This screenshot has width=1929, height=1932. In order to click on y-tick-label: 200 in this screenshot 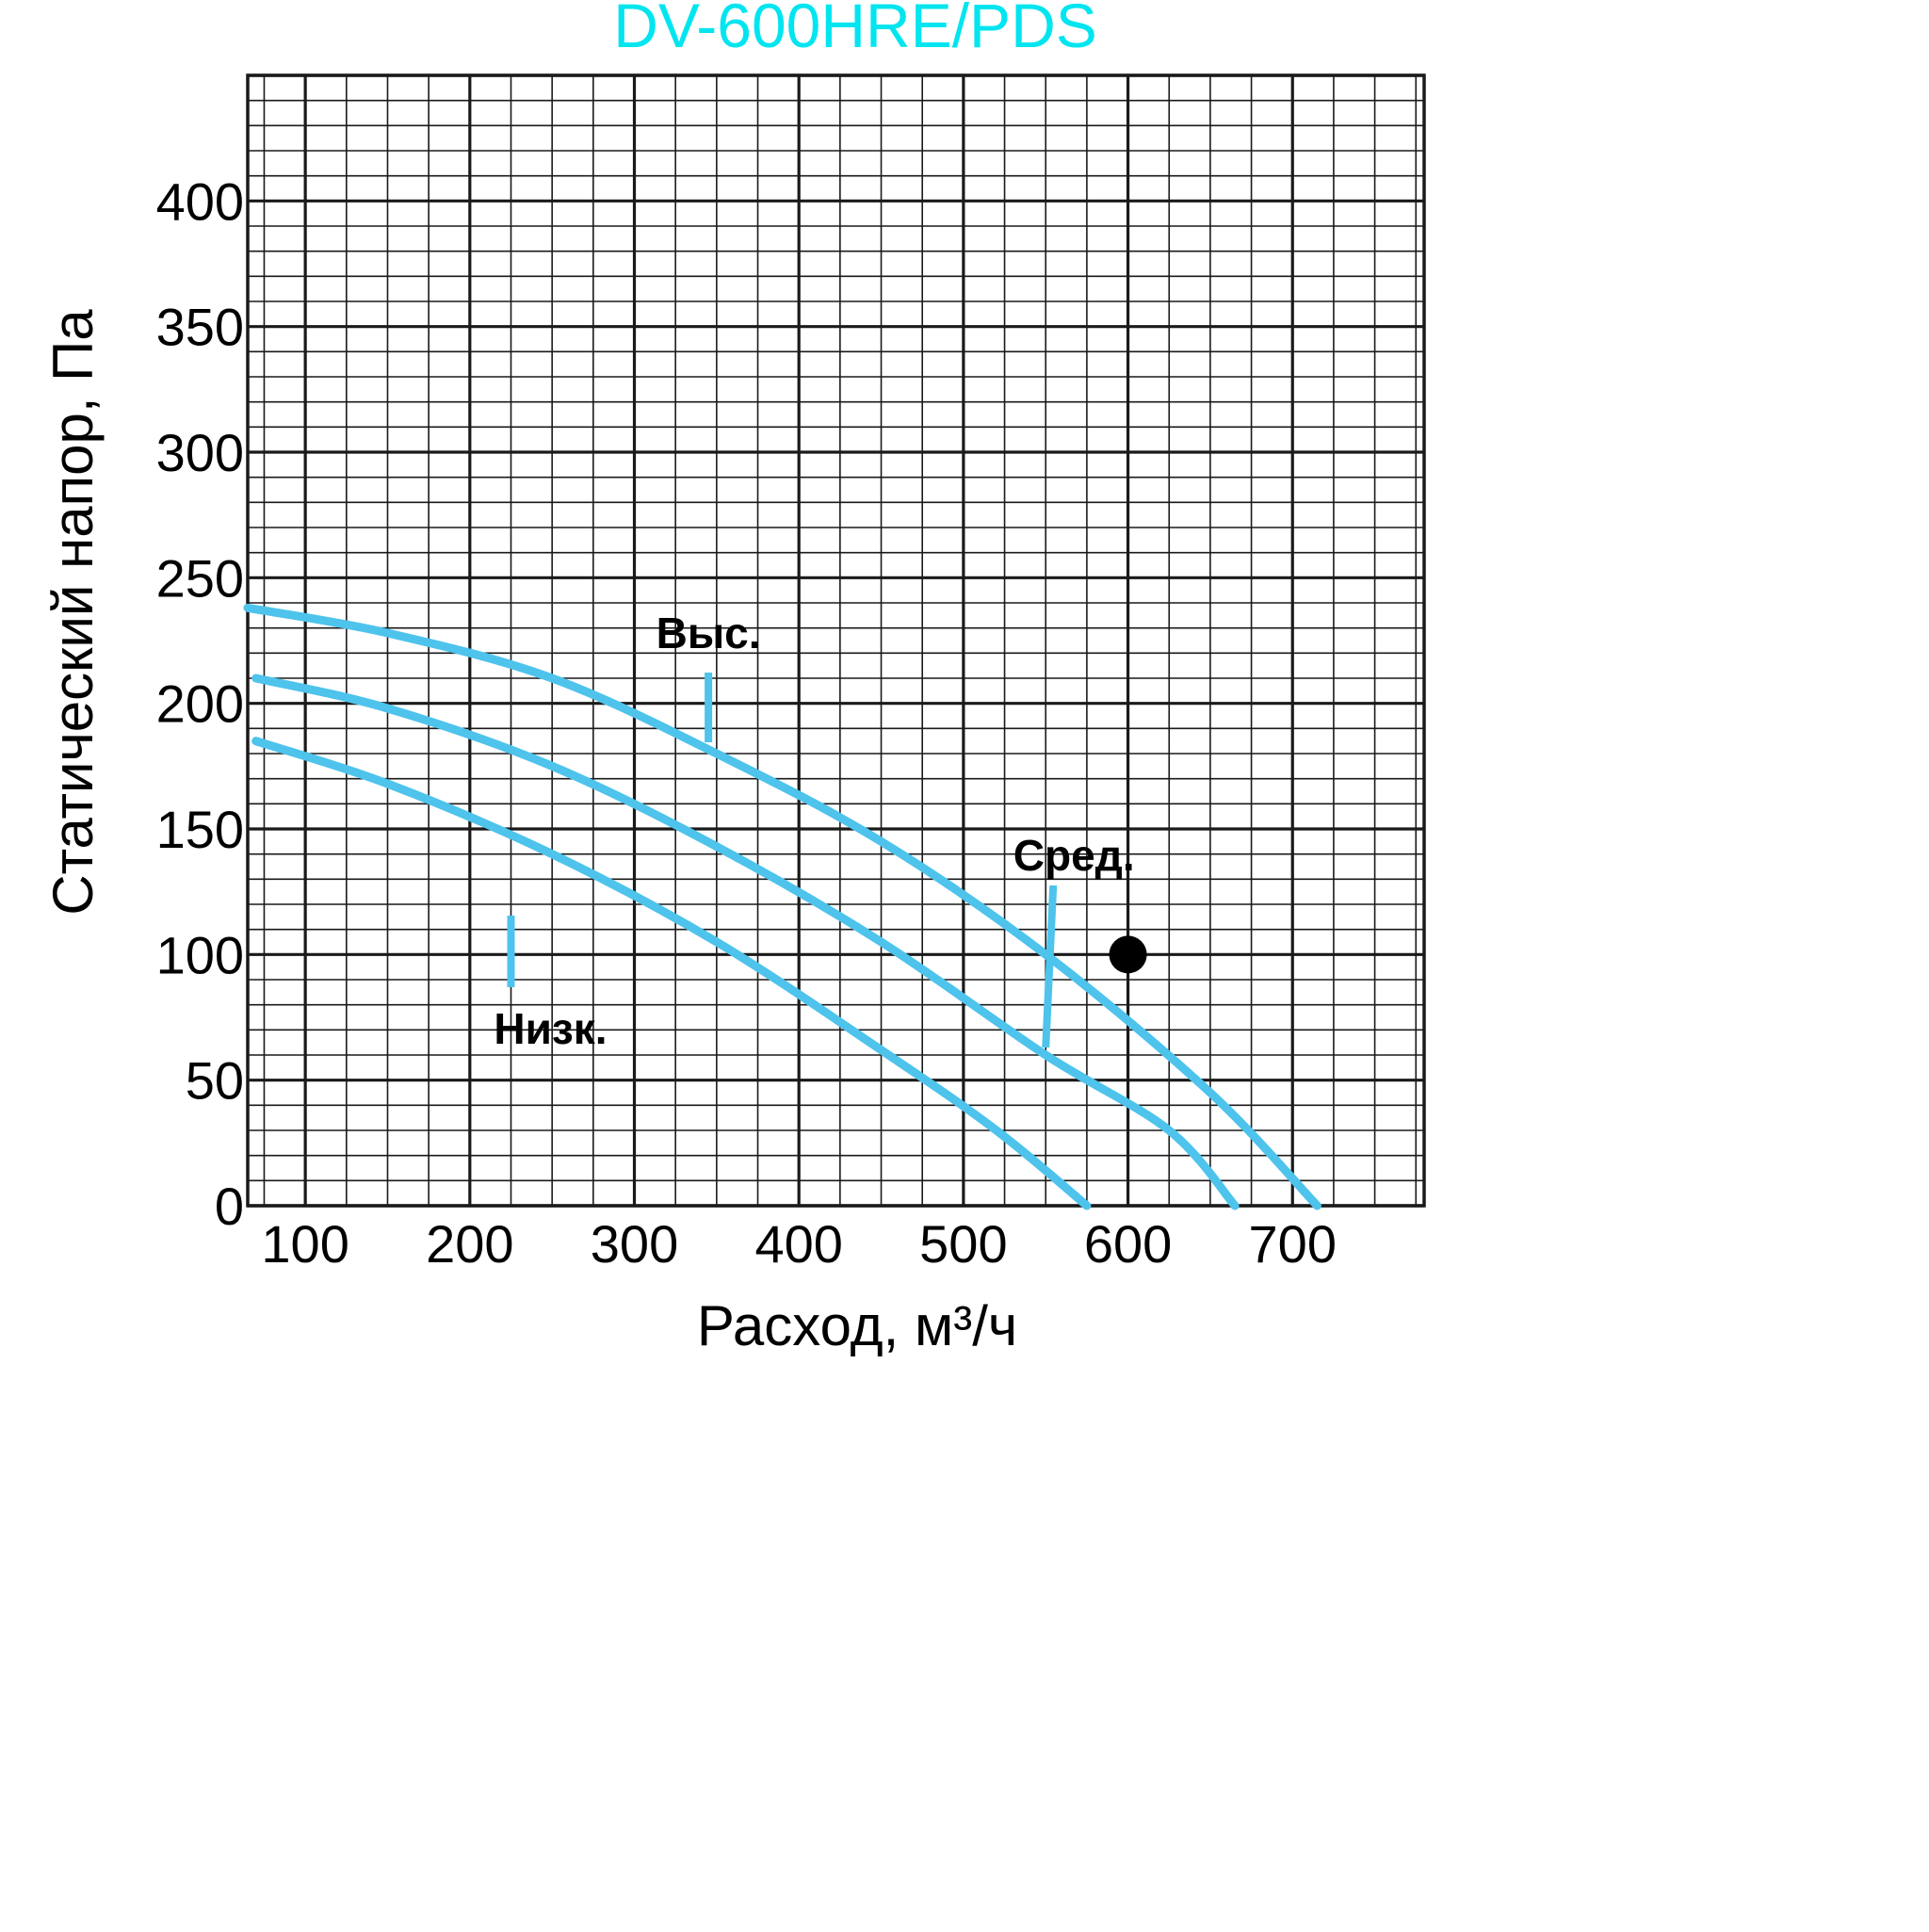, I will do `click(200, 704)`.